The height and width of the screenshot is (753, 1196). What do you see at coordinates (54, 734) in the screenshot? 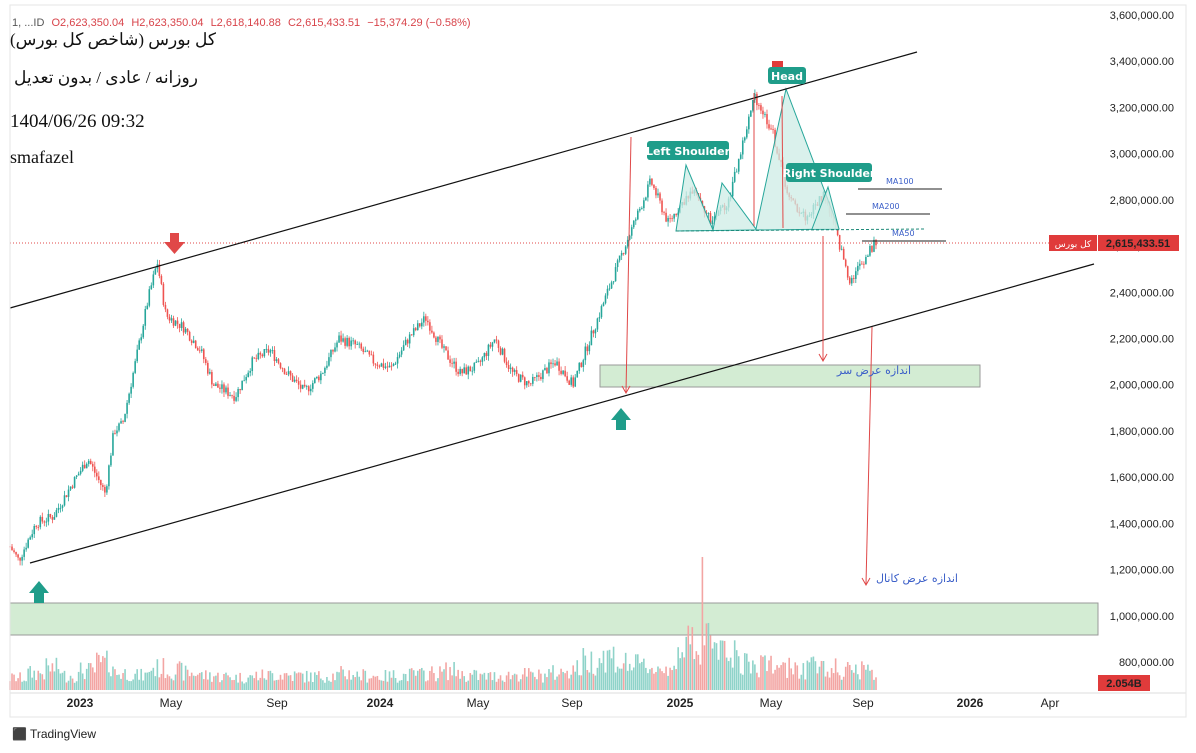
I see `tradingview-logo: ⬛ TradingView` at bounding box center [54, 734].